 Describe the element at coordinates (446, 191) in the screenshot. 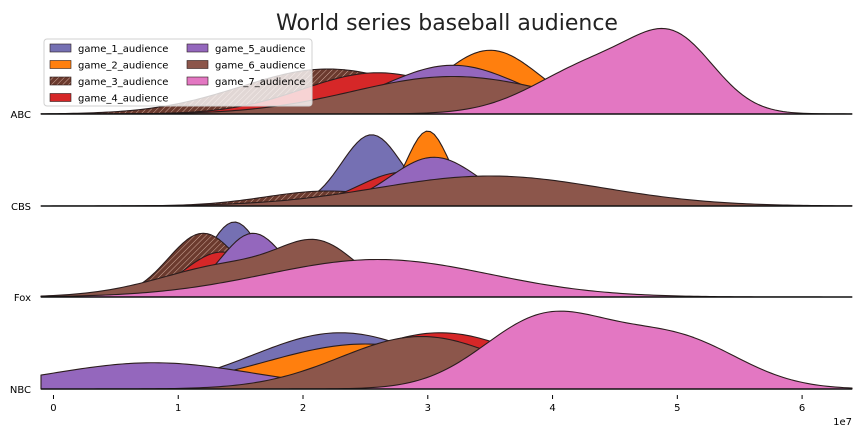

I see `density-cbs-game-6-audience` at that location.